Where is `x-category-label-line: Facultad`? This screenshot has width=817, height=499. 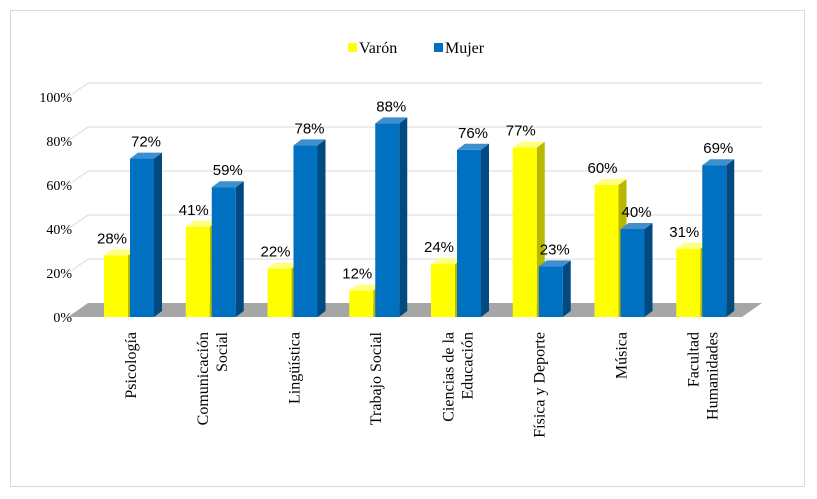
x-category-label-line: Facultad is located at coordinates (694, 359).